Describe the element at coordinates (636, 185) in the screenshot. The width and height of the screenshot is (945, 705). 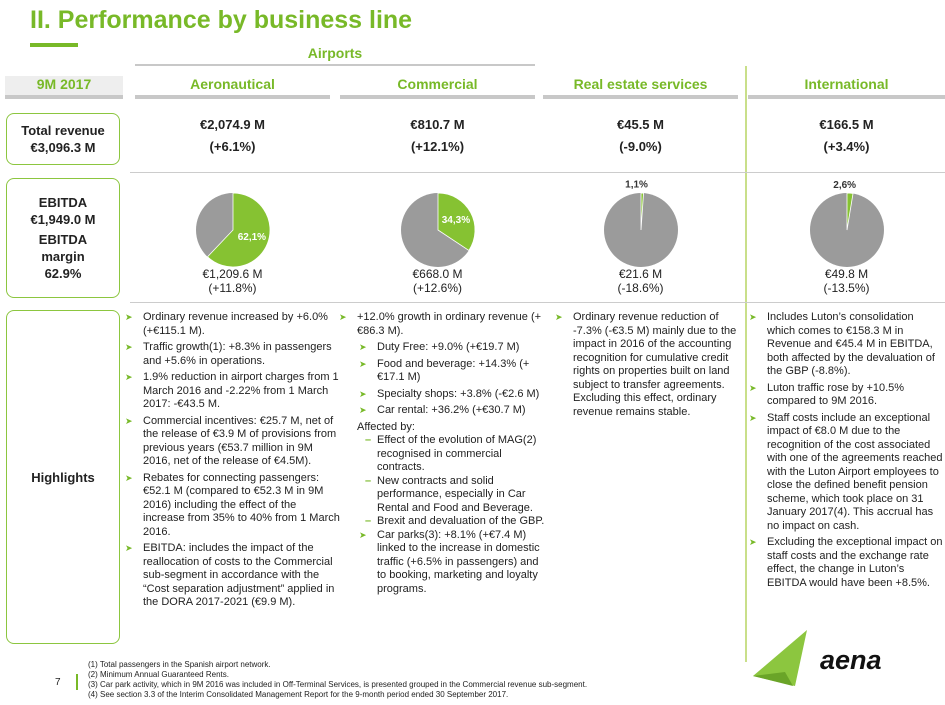
I see `pie-label: 1,1%` at that location.